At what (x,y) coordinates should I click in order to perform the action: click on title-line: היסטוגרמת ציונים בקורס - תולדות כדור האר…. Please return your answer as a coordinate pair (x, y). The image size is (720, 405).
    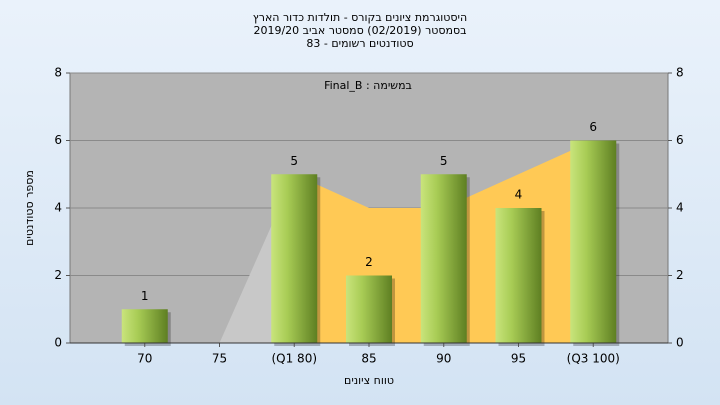
    Looking at the image, I should click on (360, 17).